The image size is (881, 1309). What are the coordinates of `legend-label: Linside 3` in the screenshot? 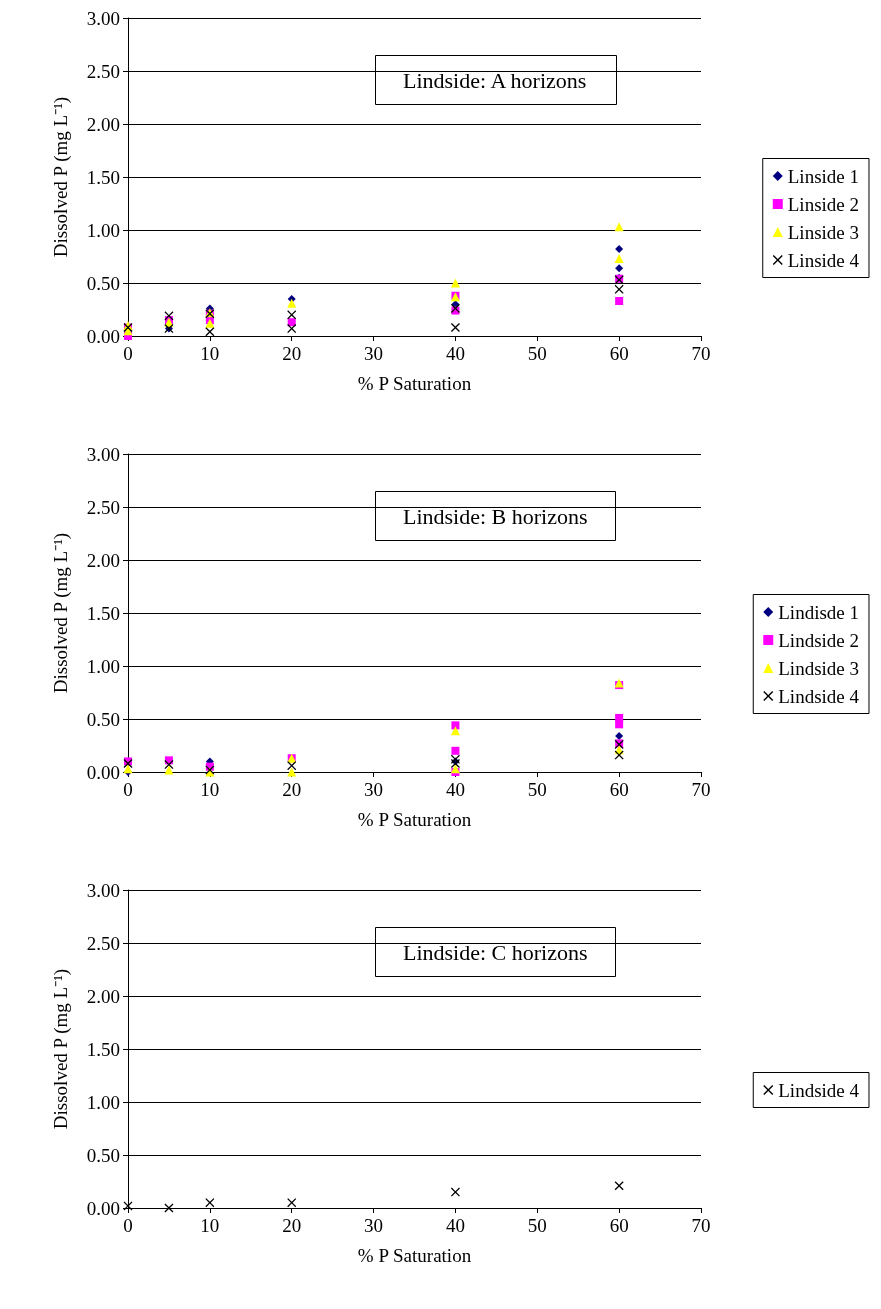 It's located at (823, 232).